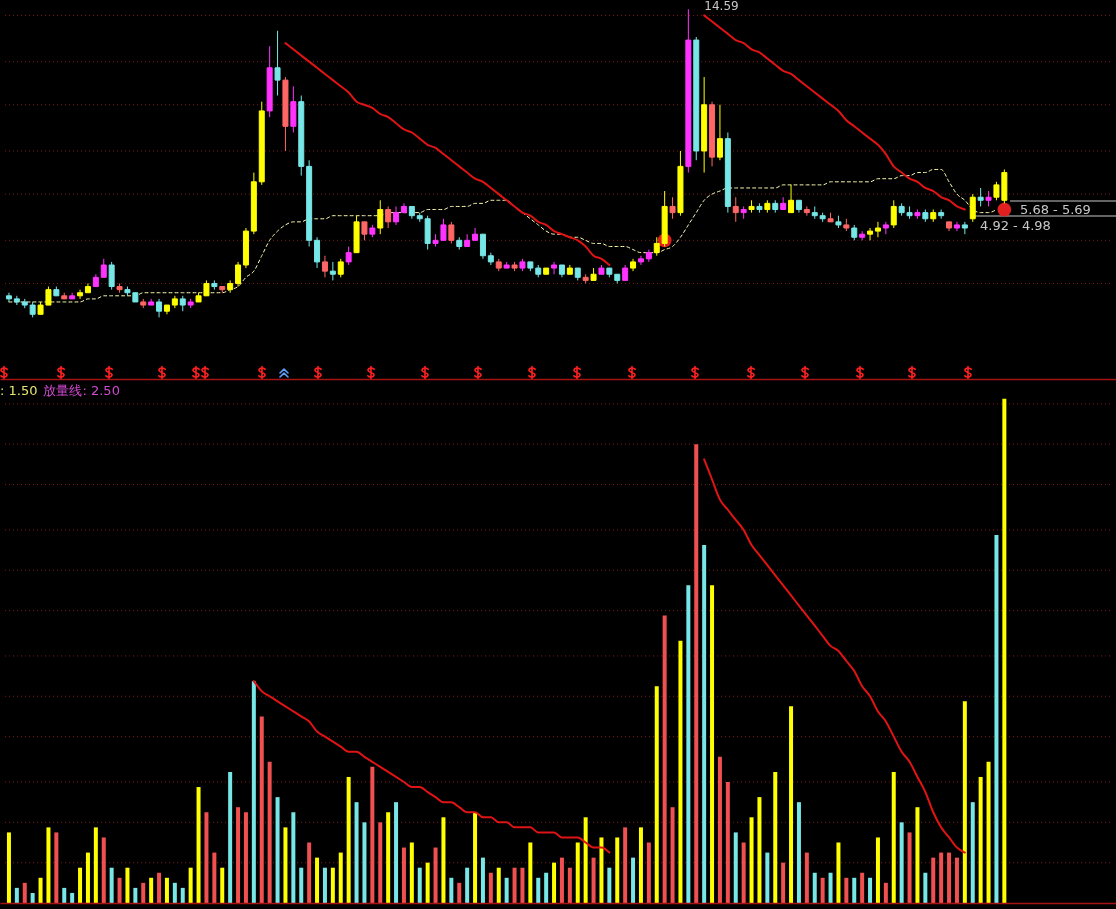 This screenshot has width=1116, height=909. I want to click on annotation: 14.59, so click(721, 7).